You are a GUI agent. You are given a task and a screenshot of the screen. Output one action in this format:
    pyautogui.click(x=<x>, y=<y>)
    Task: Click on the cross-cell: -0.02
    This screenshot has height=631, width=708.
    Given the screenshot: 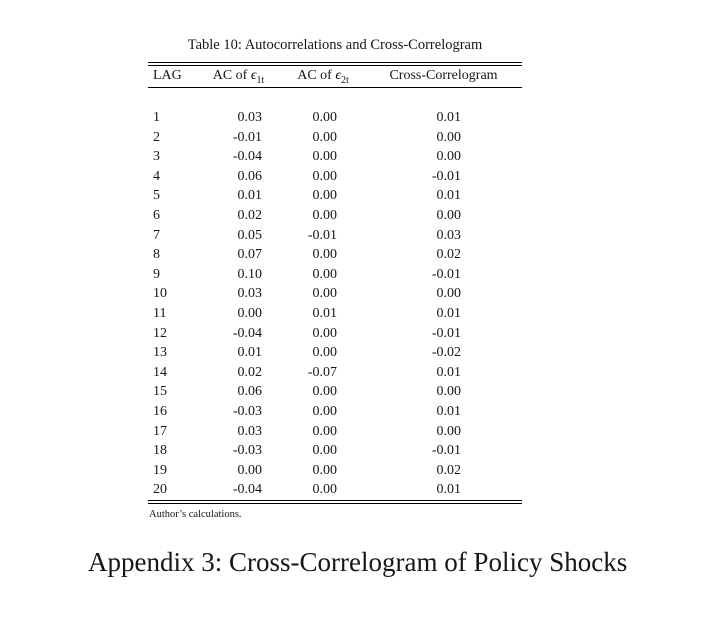 What is the action you would take?
    pyautogui.click(x=446, y=353)
    